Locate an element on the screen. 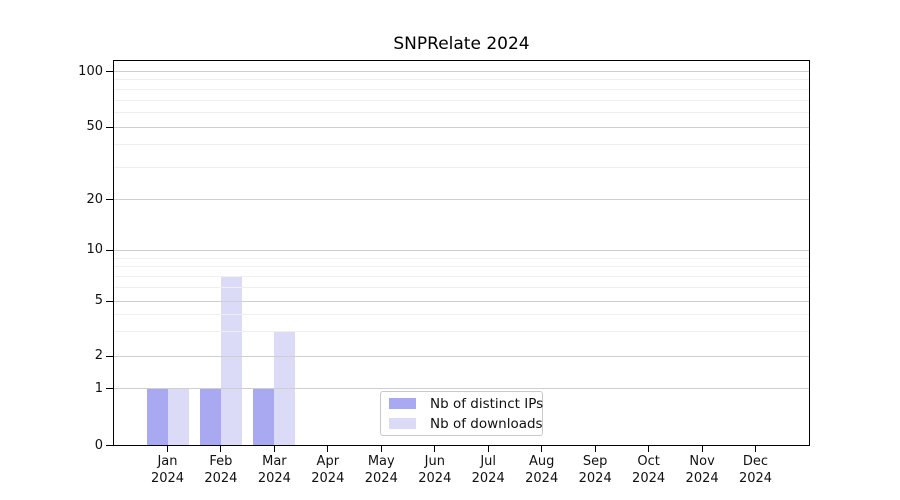 The width and height of the screenshot is (900, 500). y-tick-label: 50 is located at coordinates (94, 127).